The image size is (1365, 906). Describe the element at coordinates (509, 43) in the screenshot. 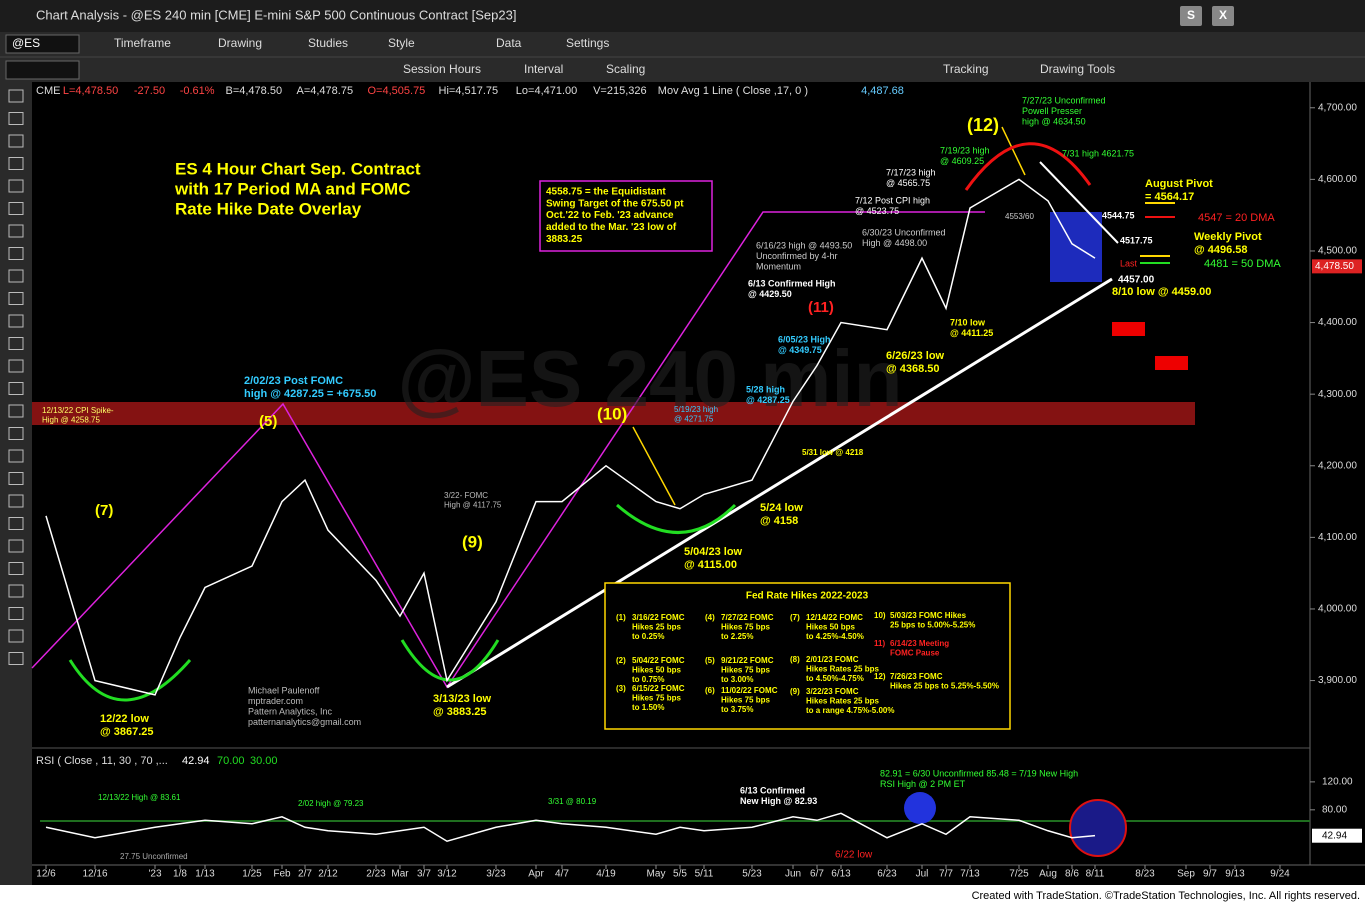

I see `toolbar-button: Data` at that location.